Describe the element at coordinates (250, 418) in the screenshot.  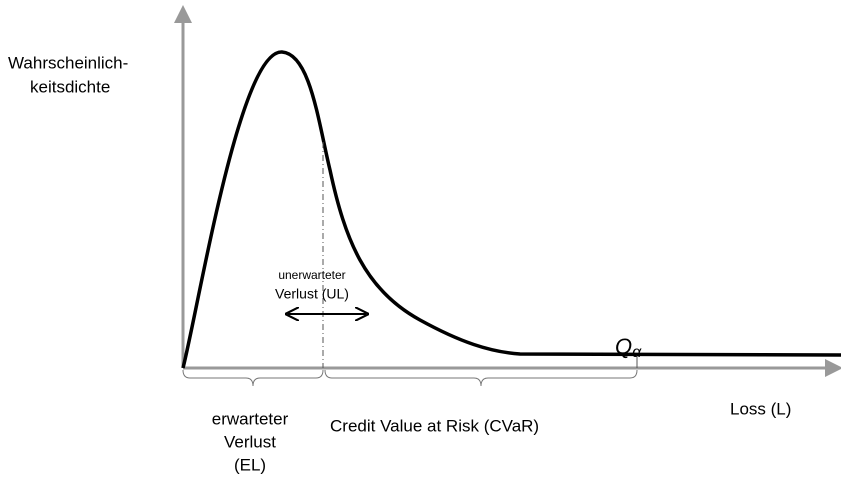
I see `el-label: erwarteter` at that location.